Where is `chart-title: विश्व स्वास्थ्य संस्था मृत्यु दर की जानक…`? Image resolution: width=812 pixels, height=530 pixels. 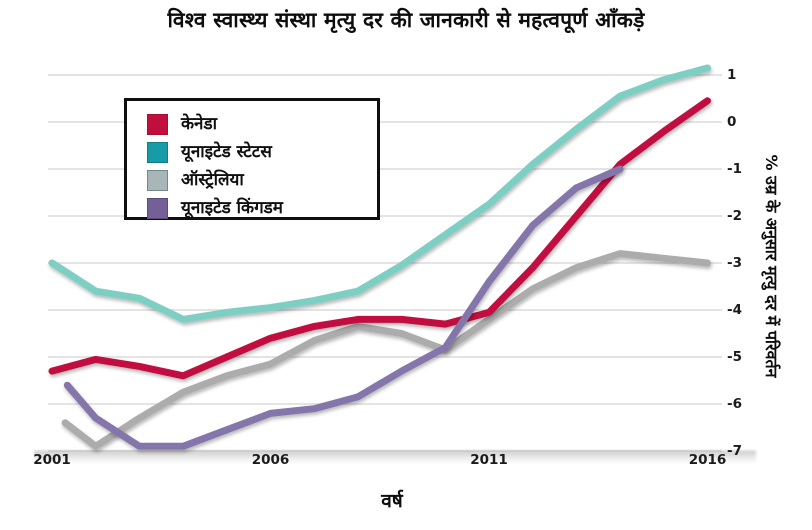 chart-title: विश्व स्वास्थ्य संस्था मृत्यु दर की जानक… is located at coordinates (406, 20).